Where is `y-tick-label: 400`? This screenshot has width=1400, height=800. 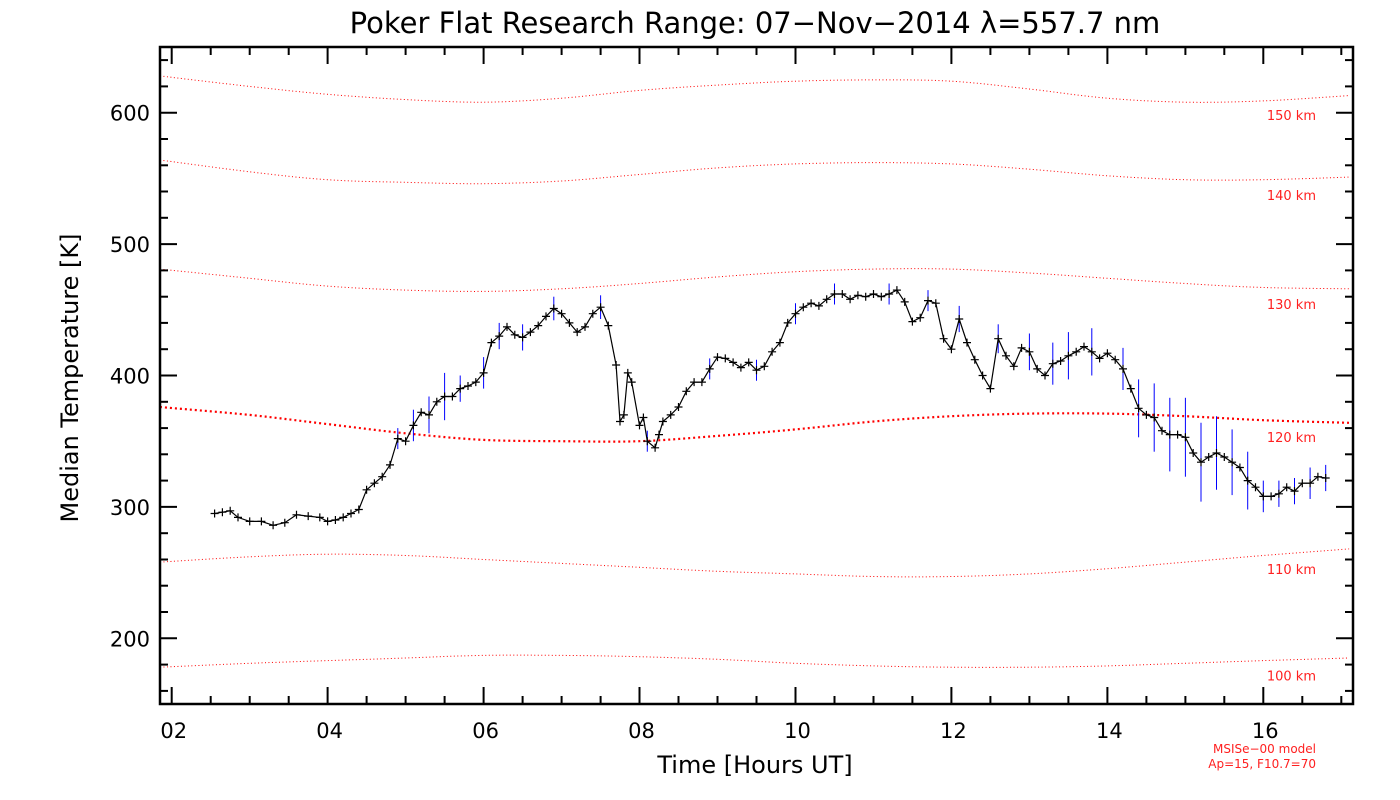 y-tick-label: 400 is located at coordinates (130, 377).